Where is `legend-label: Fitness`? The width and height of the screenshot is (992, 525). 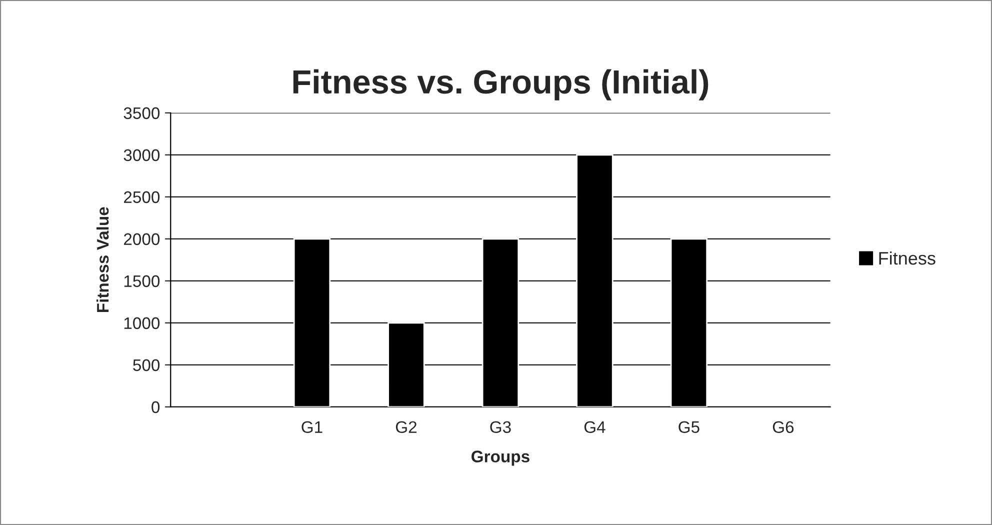 legend-label: Fitness is located at coordinates (907, 258).